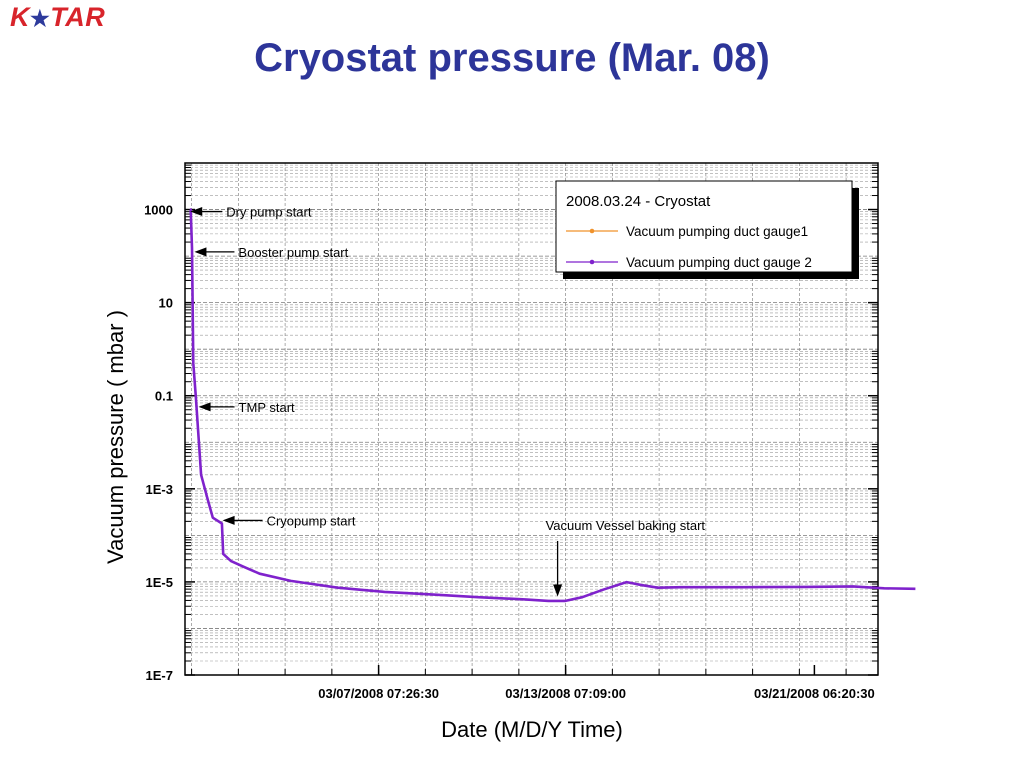  What do you see at coordinates (719, 262) in the screenshot?
I see `legend-entry-label: Vacuum pumping duct gauge 2` at bounding box center [719, 262].